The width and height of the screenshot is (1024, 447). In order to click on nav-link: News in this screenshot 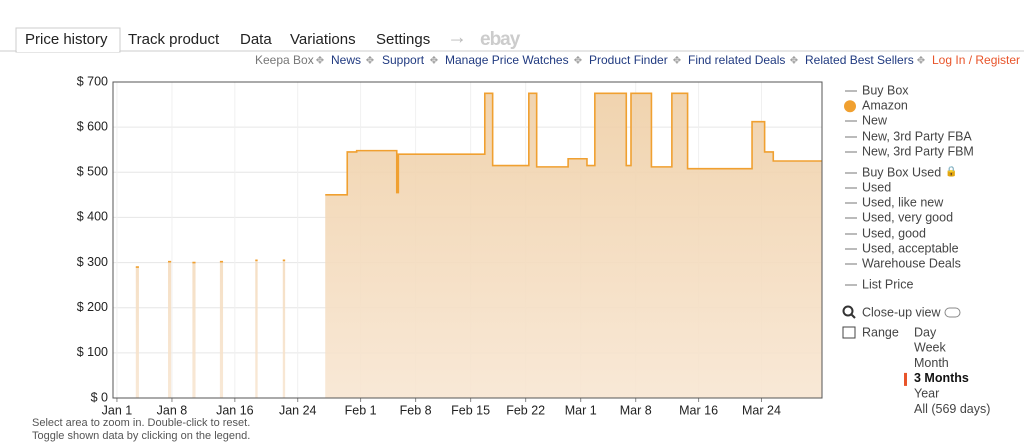, I will do `click(346, 60)`.